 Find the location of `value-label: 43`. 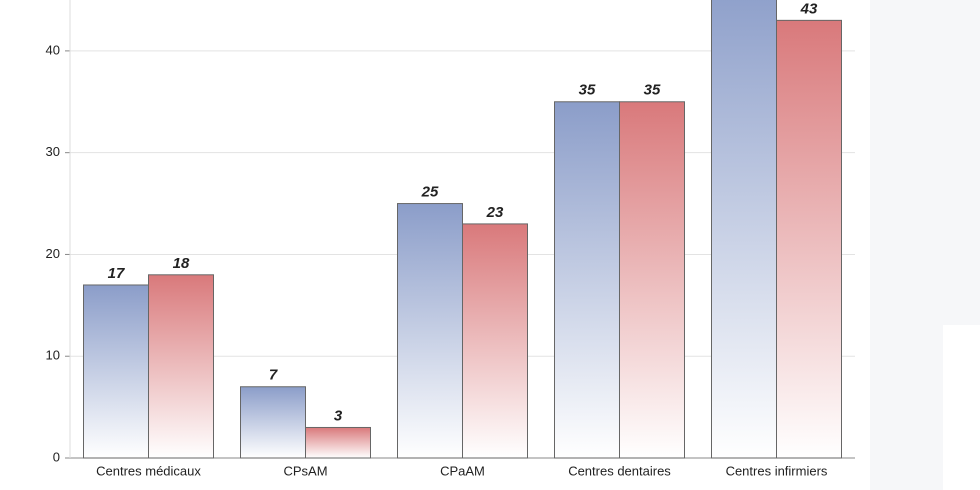

value-label: 43 is located at coordinates (809, 8).